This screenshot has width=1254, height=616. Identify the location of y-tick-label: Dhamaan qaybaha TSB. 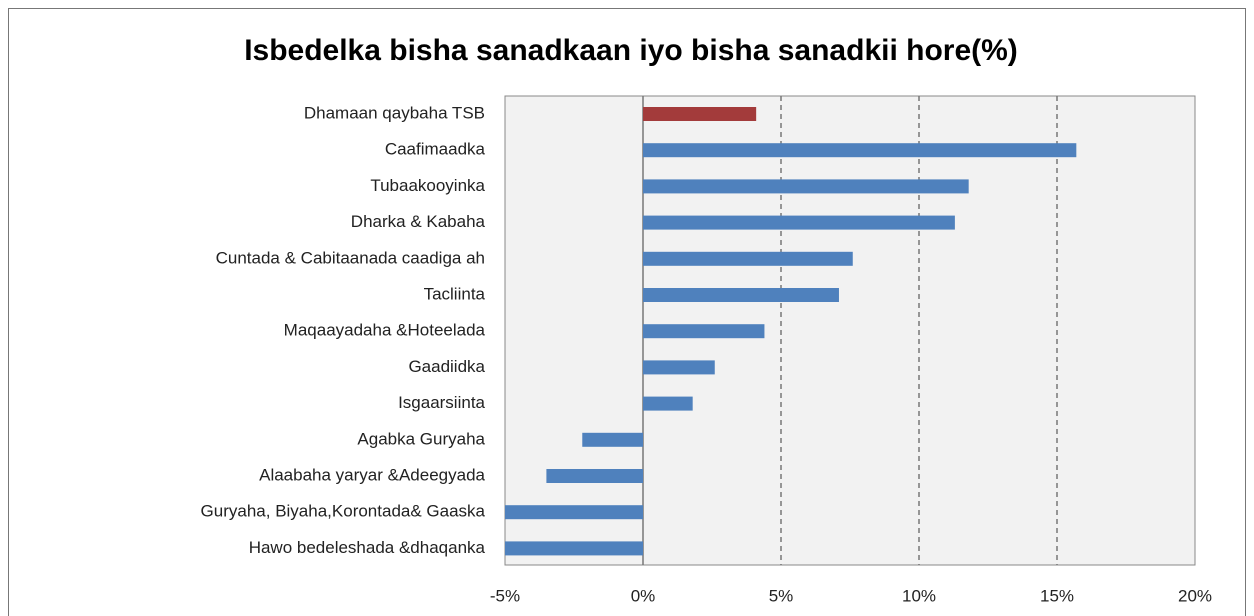
(394, 112).